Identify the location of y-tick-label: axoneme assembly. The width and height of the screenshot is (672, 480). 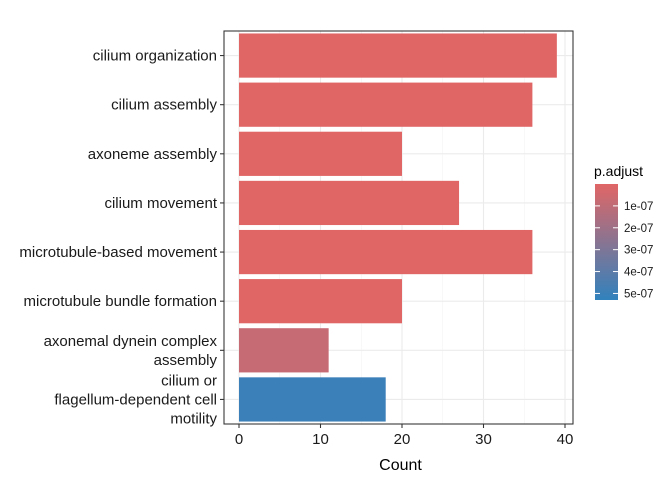
(153, 154).